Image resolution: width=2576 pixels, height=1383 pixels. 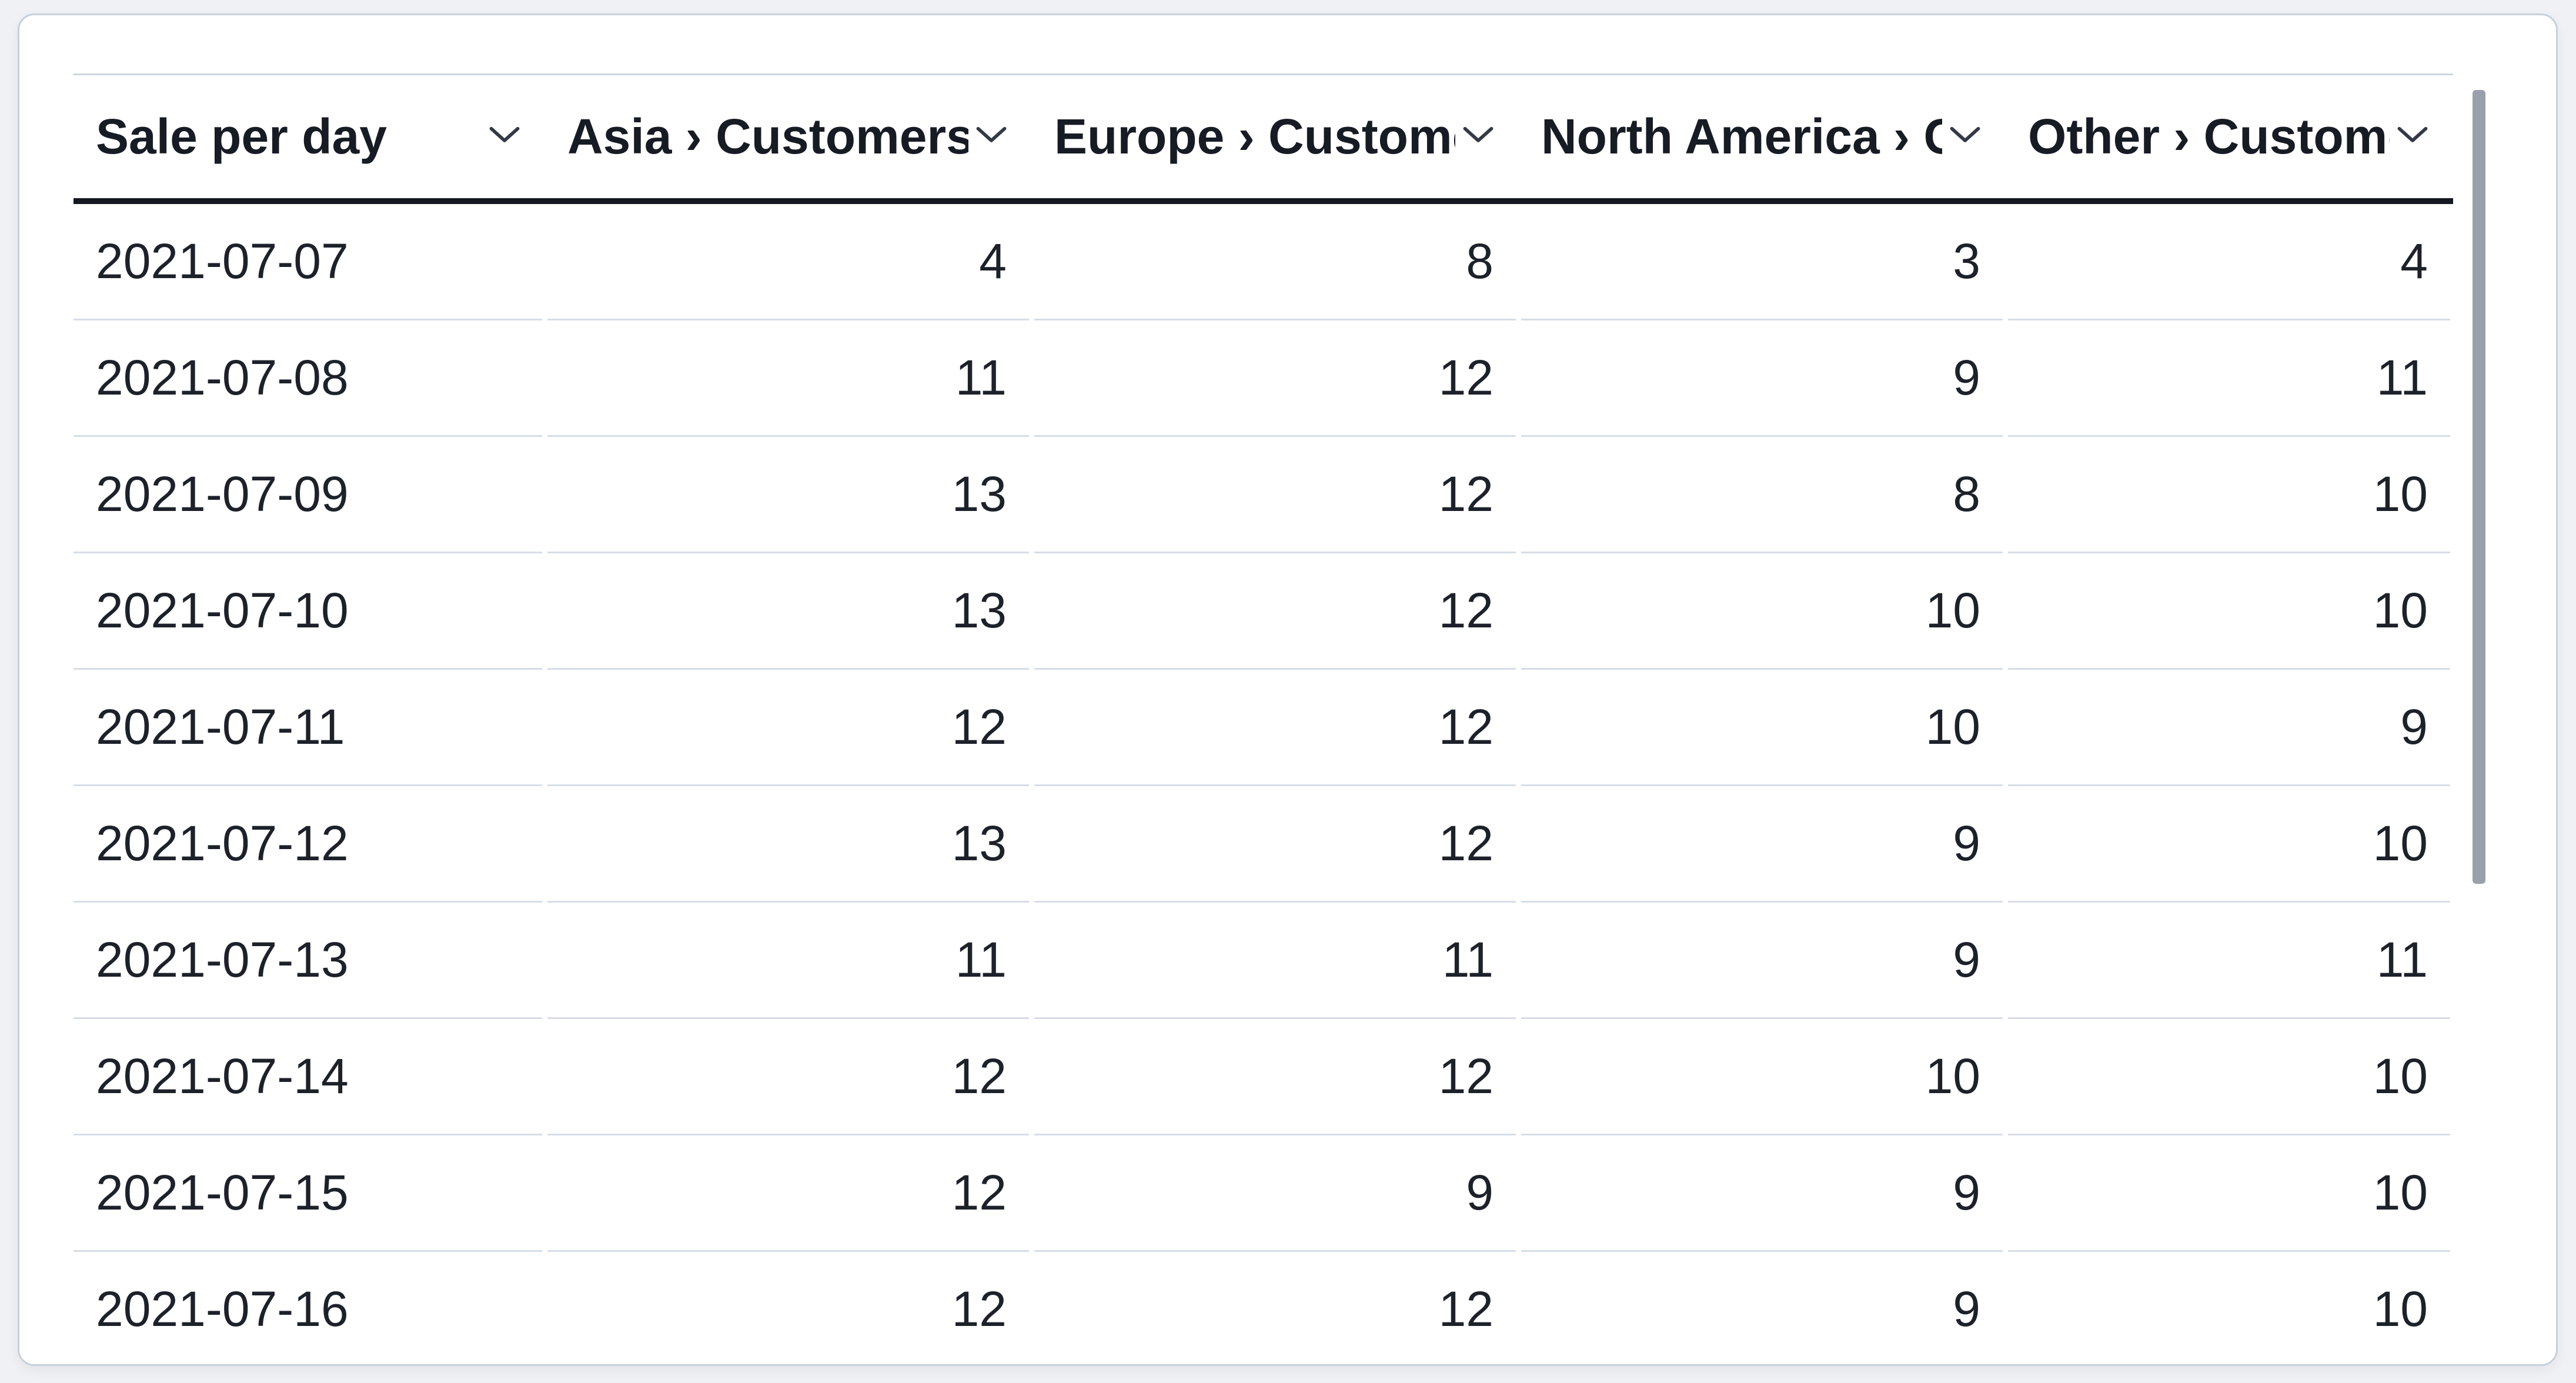 I want to click on column-header-label: North America › Customers, so click(x=1741, y=136).